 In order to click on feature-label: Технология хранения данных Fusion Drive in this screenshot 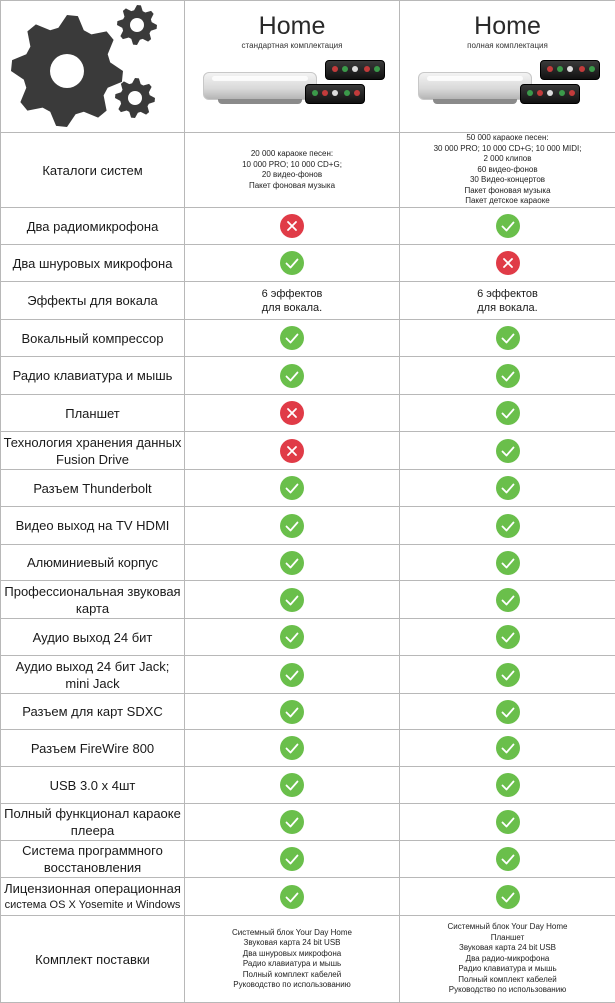, I will do `click(92, 451)`.